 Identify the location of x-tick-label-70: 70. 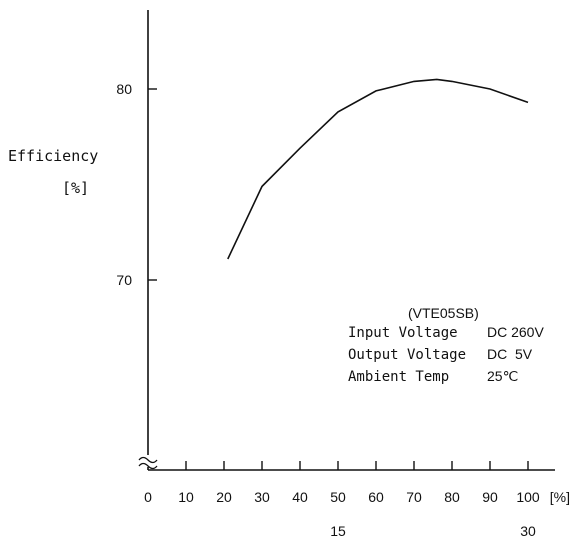
(414, 497).